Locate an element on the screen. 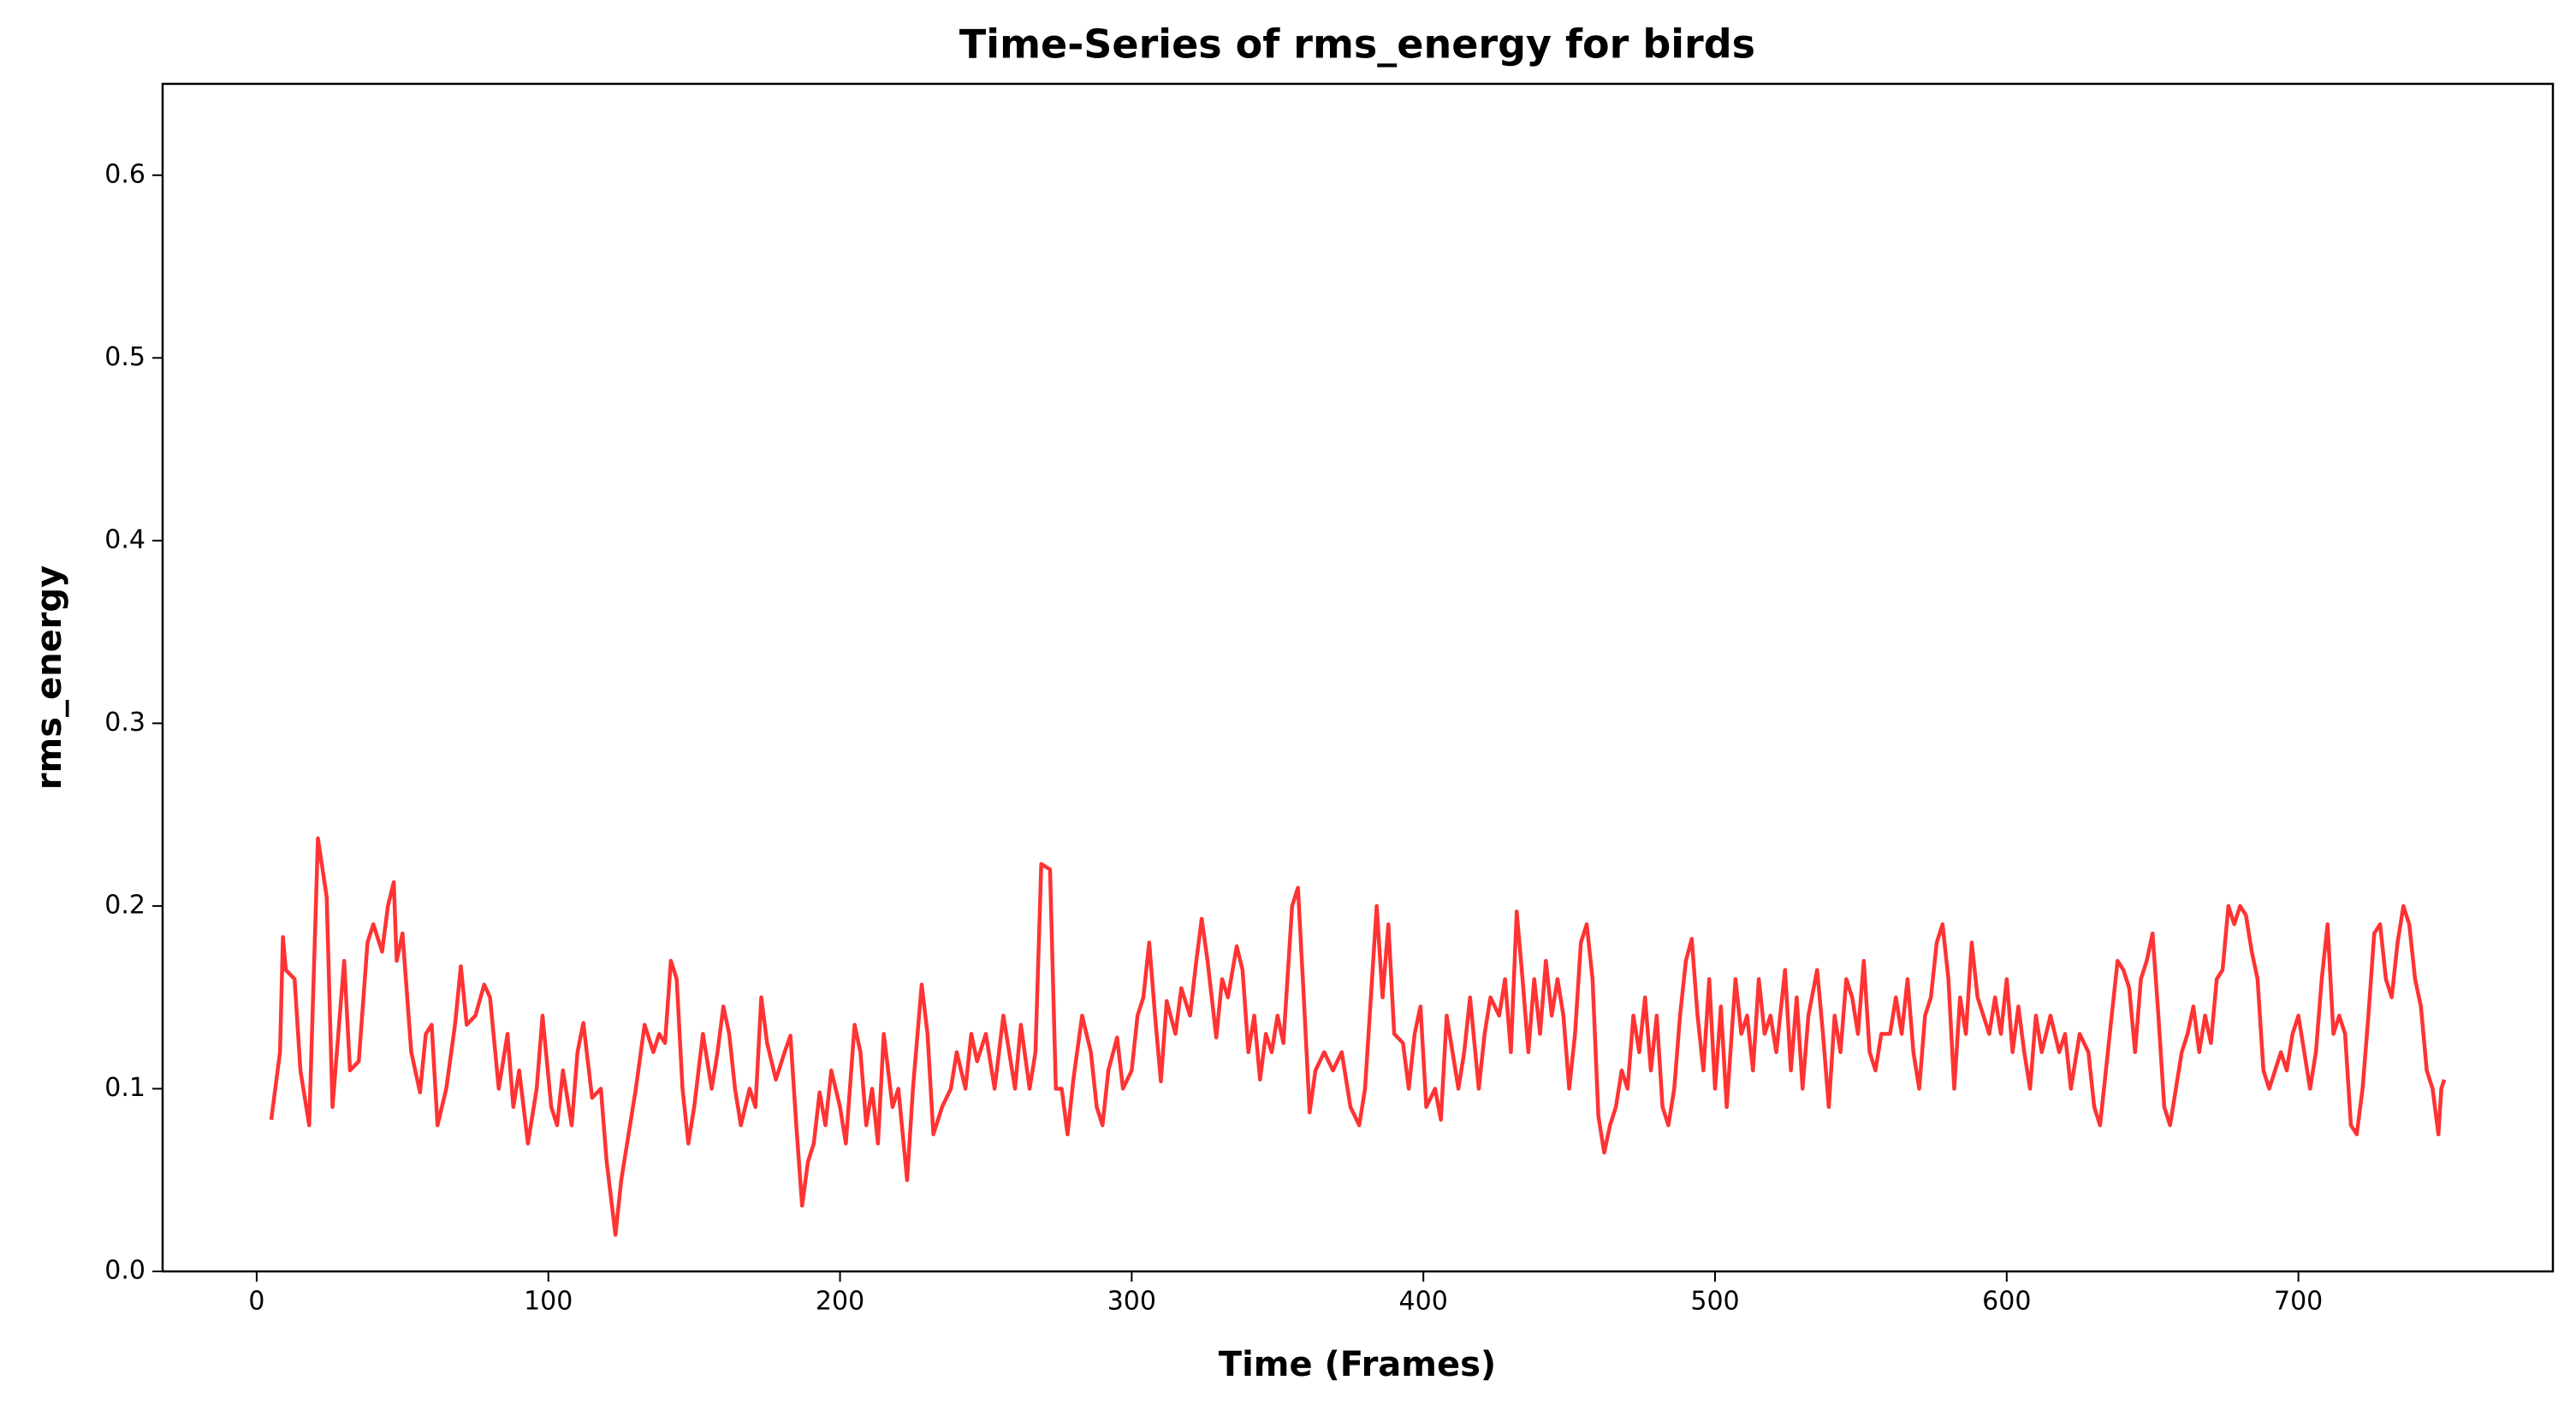 The height and width of the screenshot is (1416, 2576). x-tick-label: 600 is located at coordinates (2006, 1302).